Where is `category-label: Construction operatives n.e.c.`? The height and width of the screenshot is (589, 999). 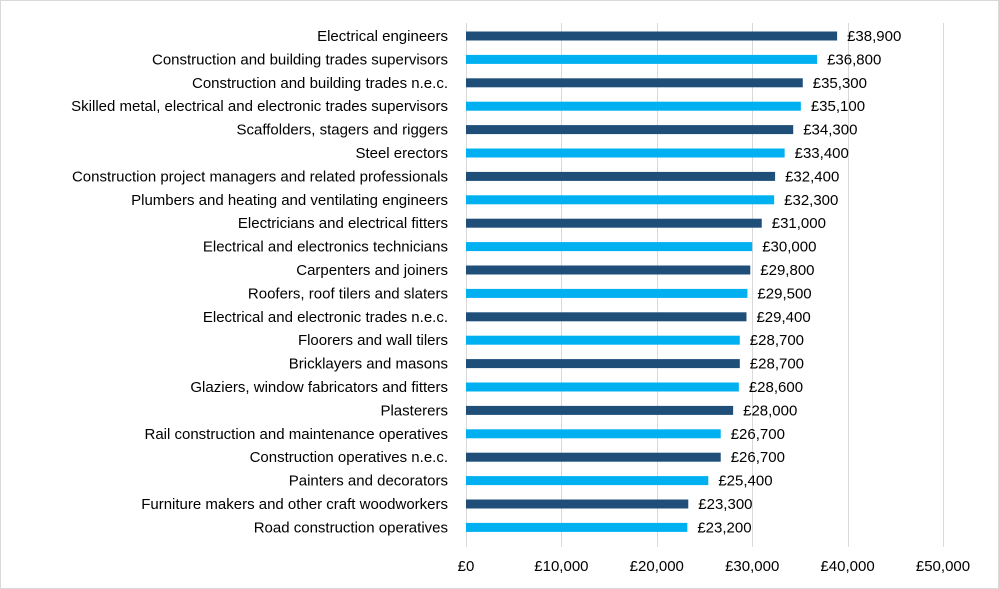
category-label: Construction operatives n.e.c. is located at coordinates (349, 457).